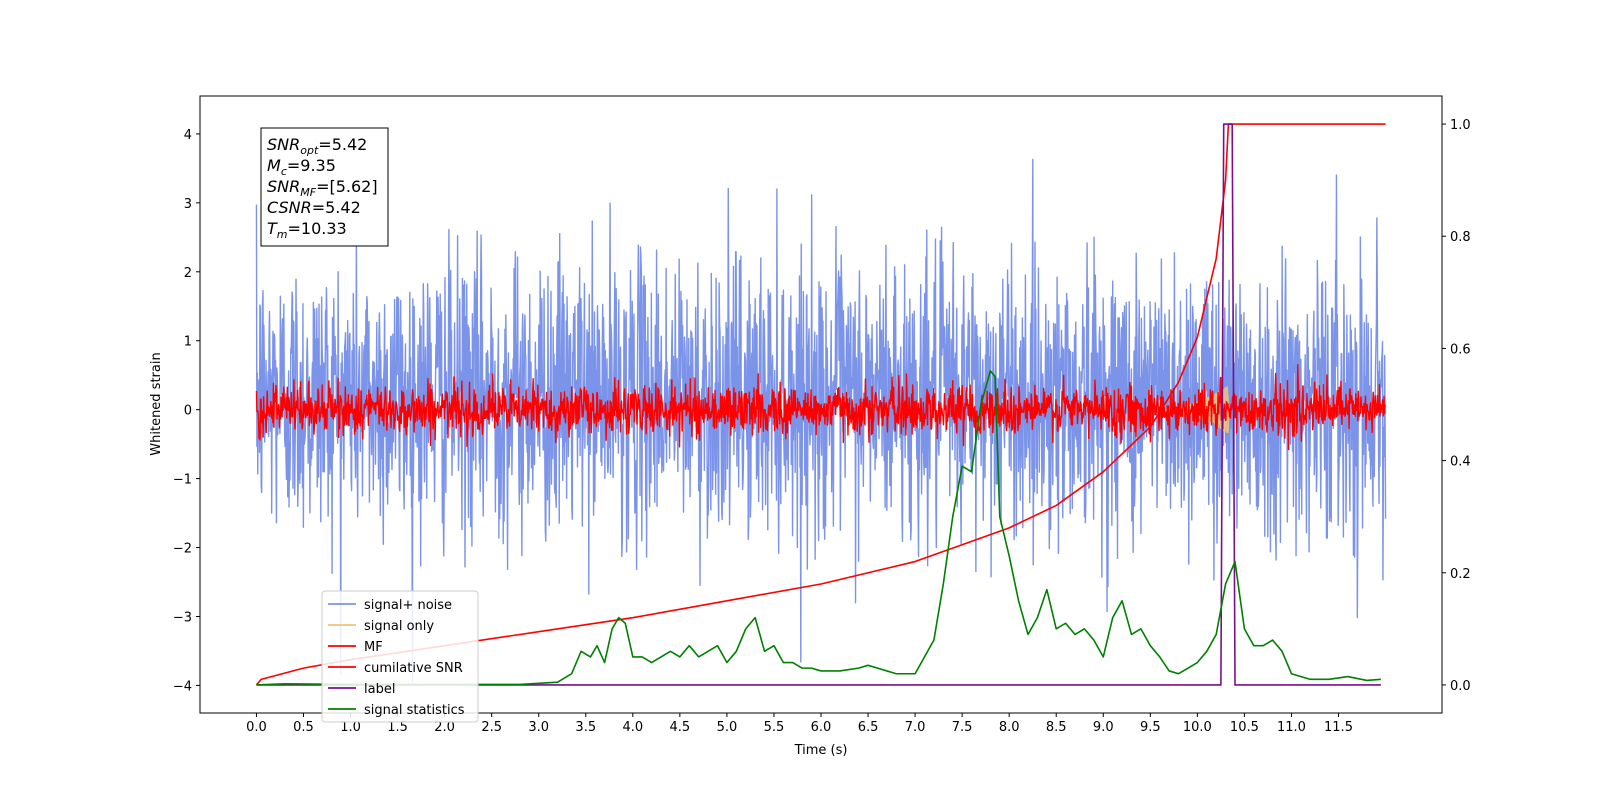 The image size is (1600, 800). I want to click on x-tick-label: 9.5, so click(1150, 727).